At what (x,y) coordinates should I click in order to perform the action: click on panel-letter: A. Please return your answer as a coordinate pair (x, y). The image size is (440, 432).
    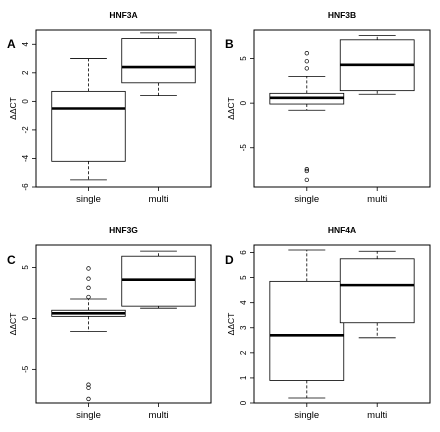
    Looking at the image, I should click on (11, 44).